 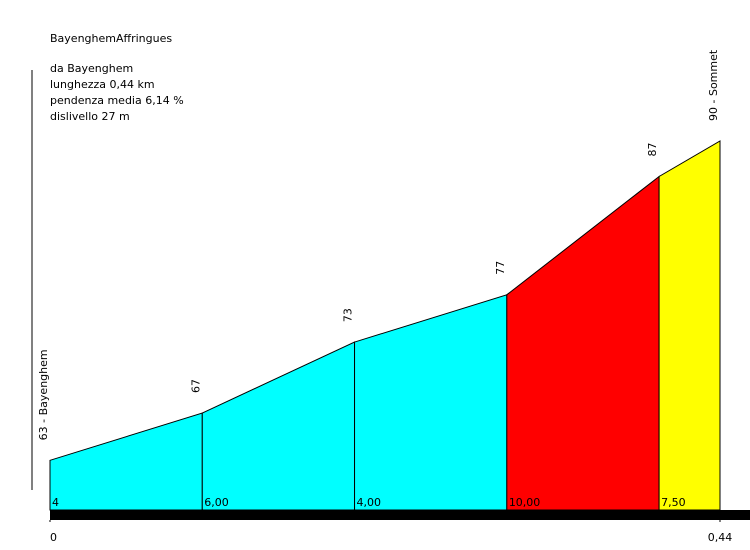 What do you see at coordinates (500, 268) in the screenshot?
I see `altitude-label: 77` at bounding box center [500, 268].